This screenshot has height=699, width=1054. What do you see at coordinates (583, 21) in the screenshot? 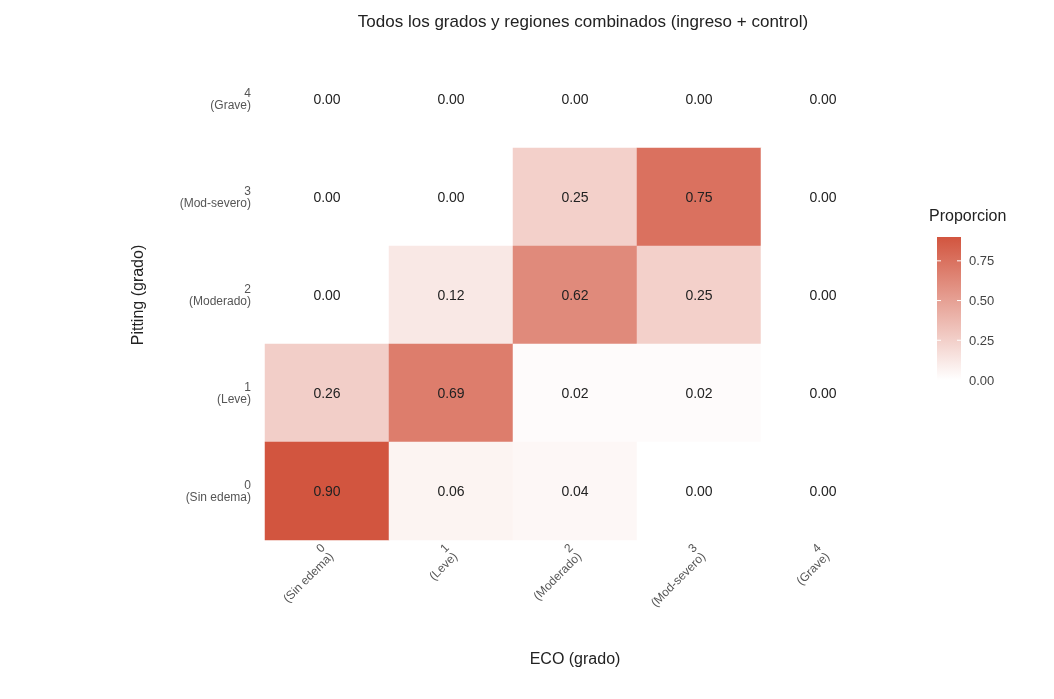
I see `chart-title: Todos los grados y regiones combinados (ingreso + control)` at bounding box center [583, 21].